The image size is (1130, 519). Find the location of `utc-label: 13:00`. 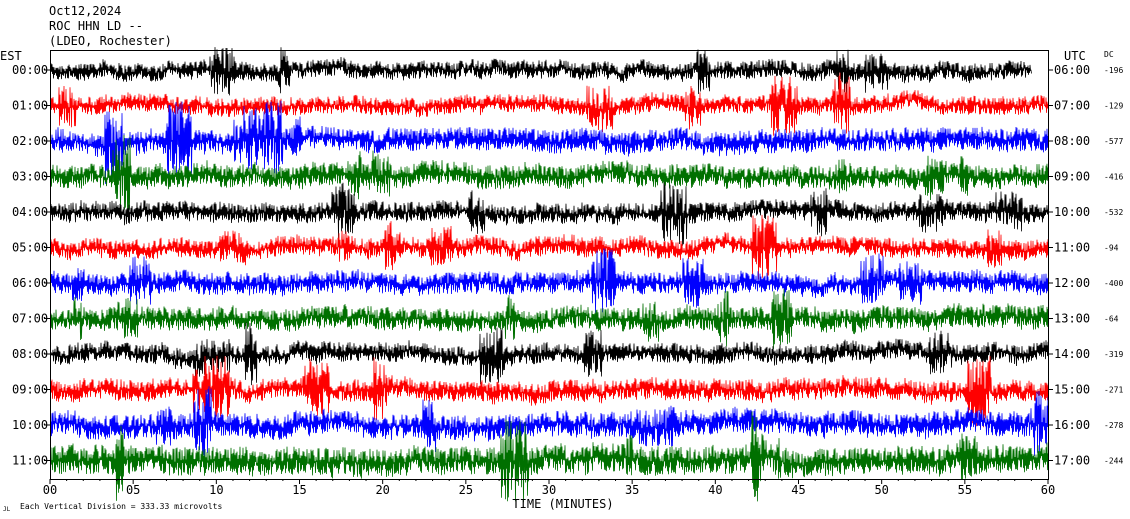

utc-label: 13:00 is located at coordinates (1072, 319).